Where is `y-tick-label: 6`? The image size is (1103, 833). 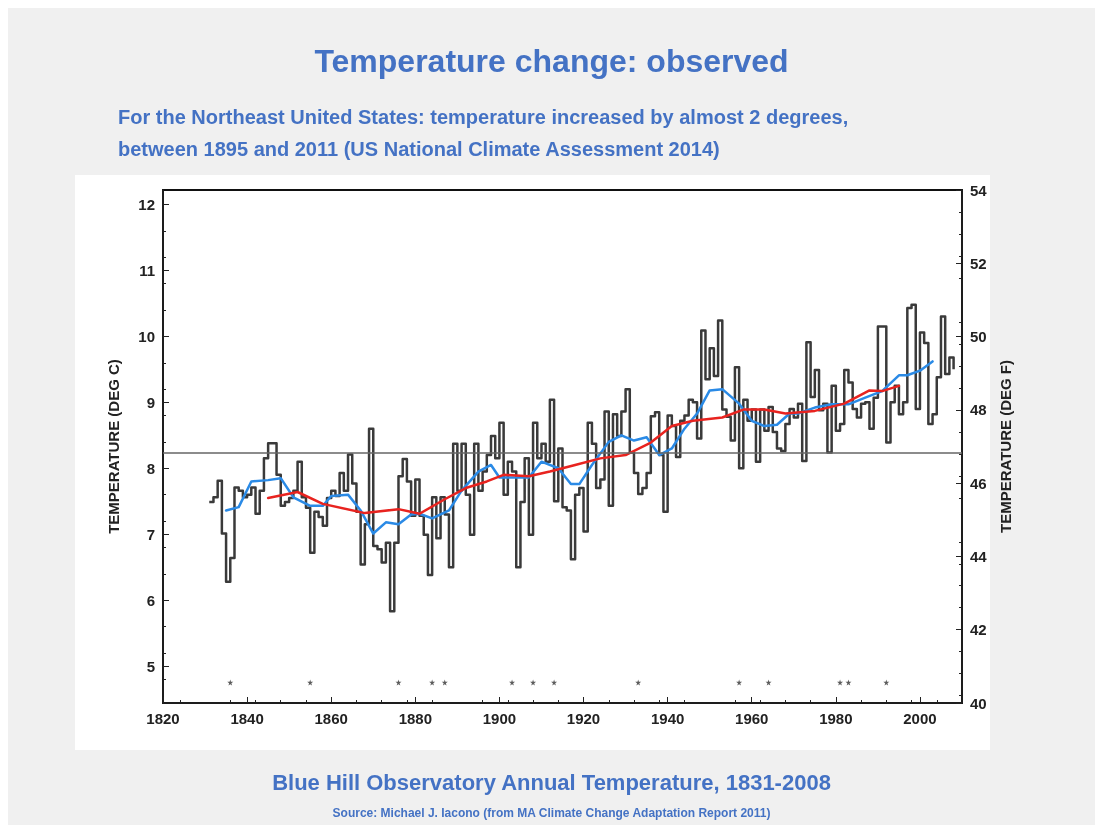
y-tick-label: 6 is located at coordinates (150, 600).